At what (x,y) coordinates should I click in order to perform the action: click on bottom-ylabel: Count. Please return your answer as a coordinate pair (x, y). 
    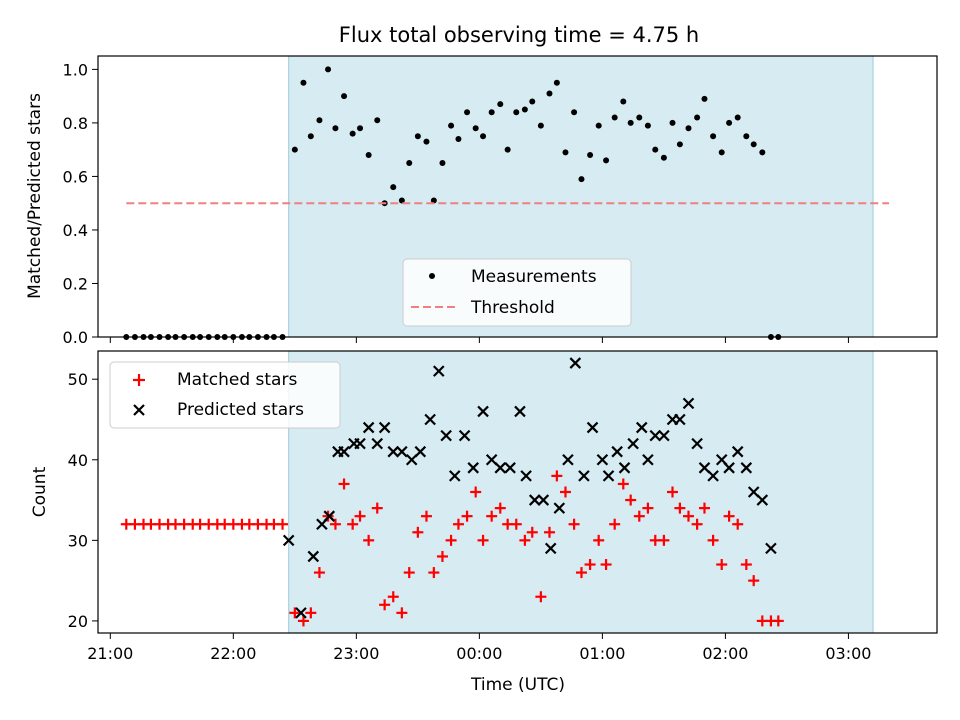
    Looking at the image, I should click on (40, 491).